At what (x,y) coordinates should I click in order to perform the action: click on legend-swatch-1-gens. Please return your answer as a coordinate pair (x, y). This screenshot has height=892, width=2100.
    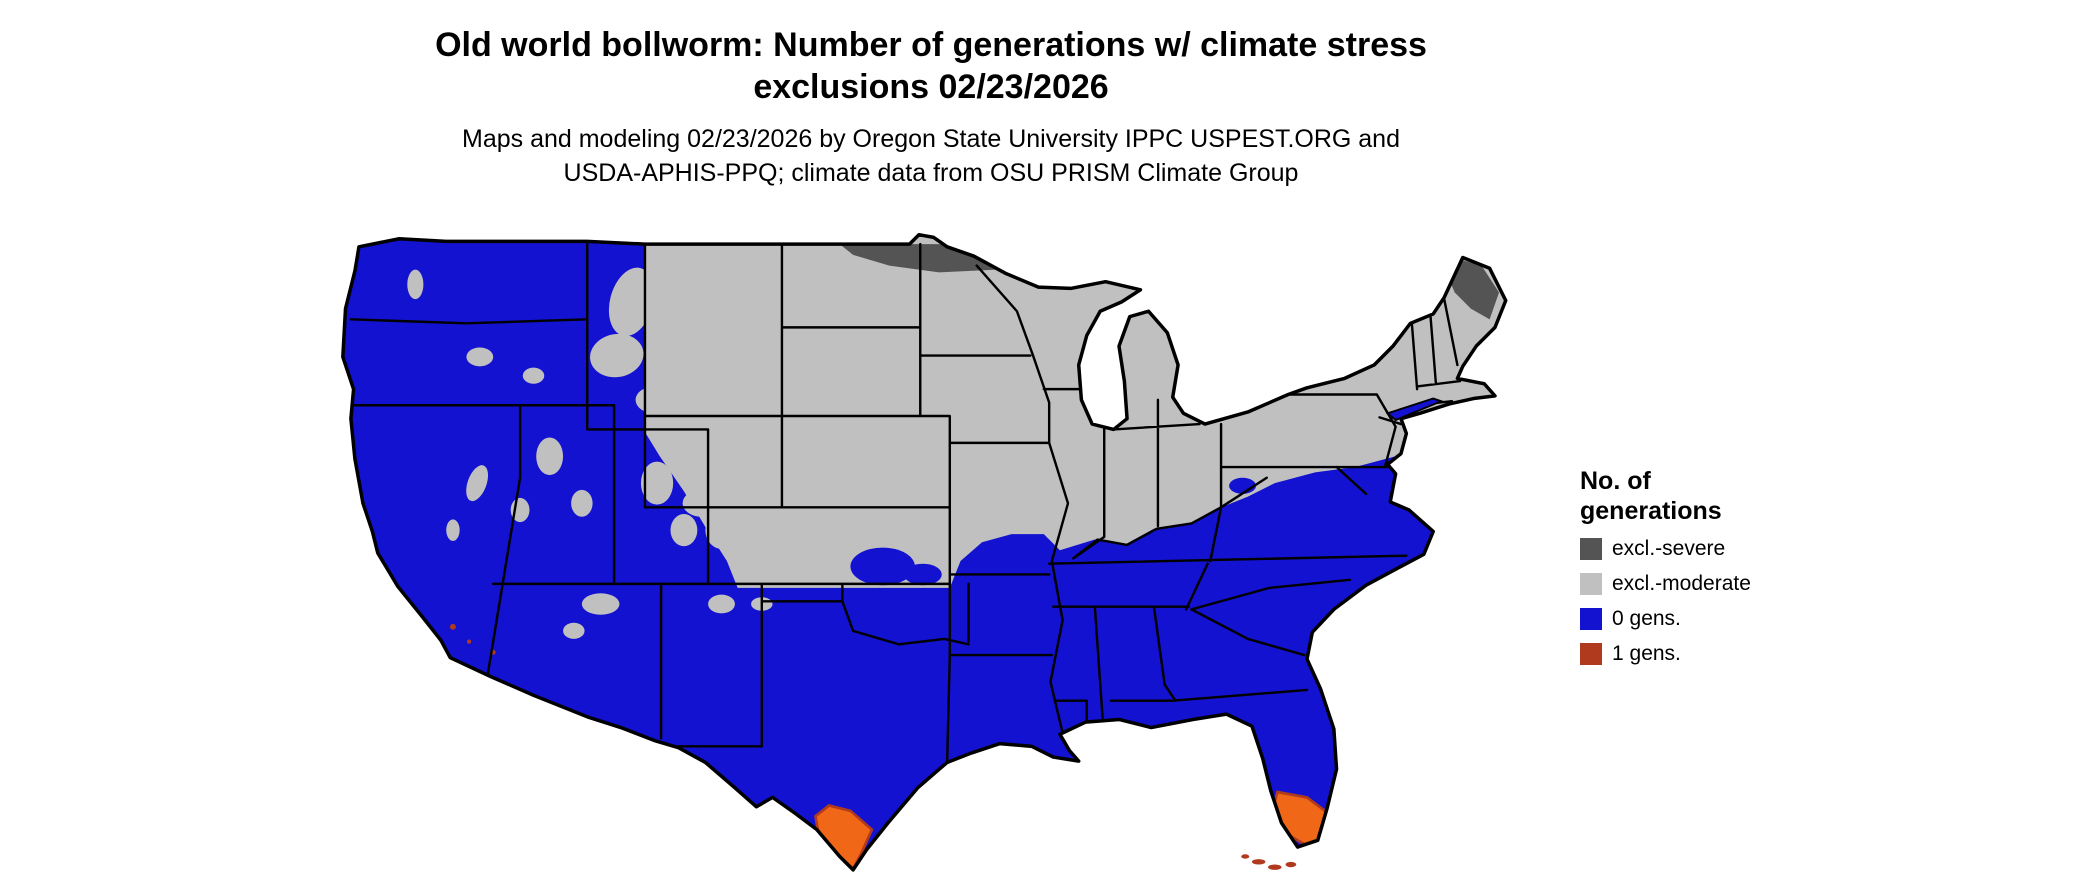
    Looking at the image, I should click on (1591, 654).